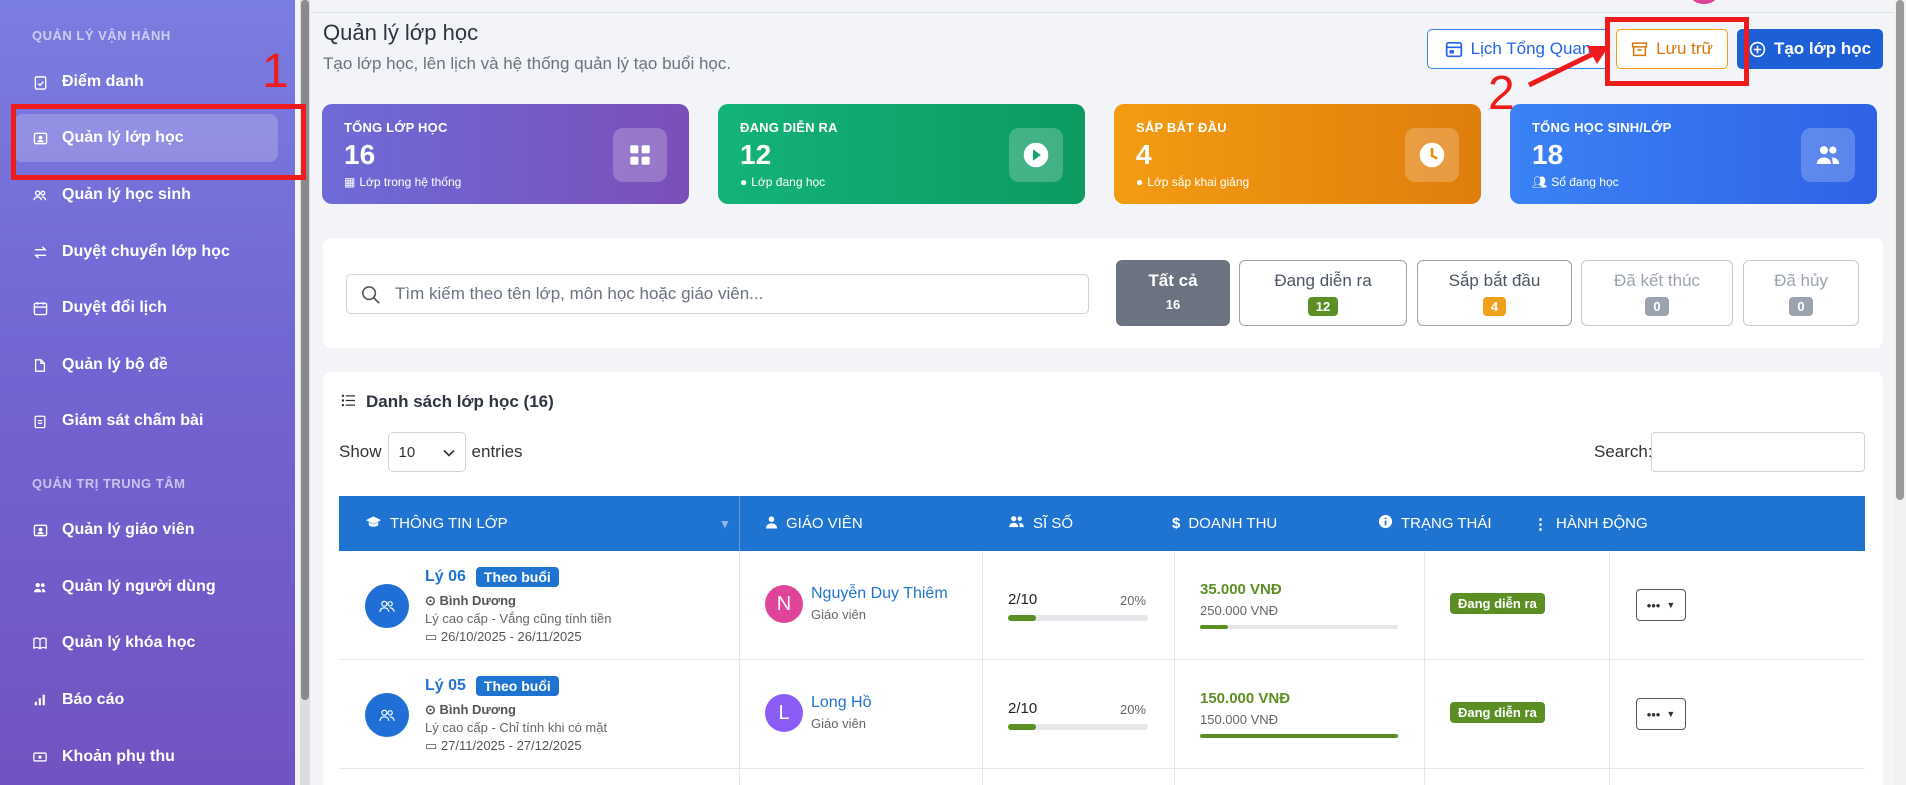 The height and width of the screenshot is (785, 1906). I want to click on enrollment-percent: 20%, so click(1133, 709).